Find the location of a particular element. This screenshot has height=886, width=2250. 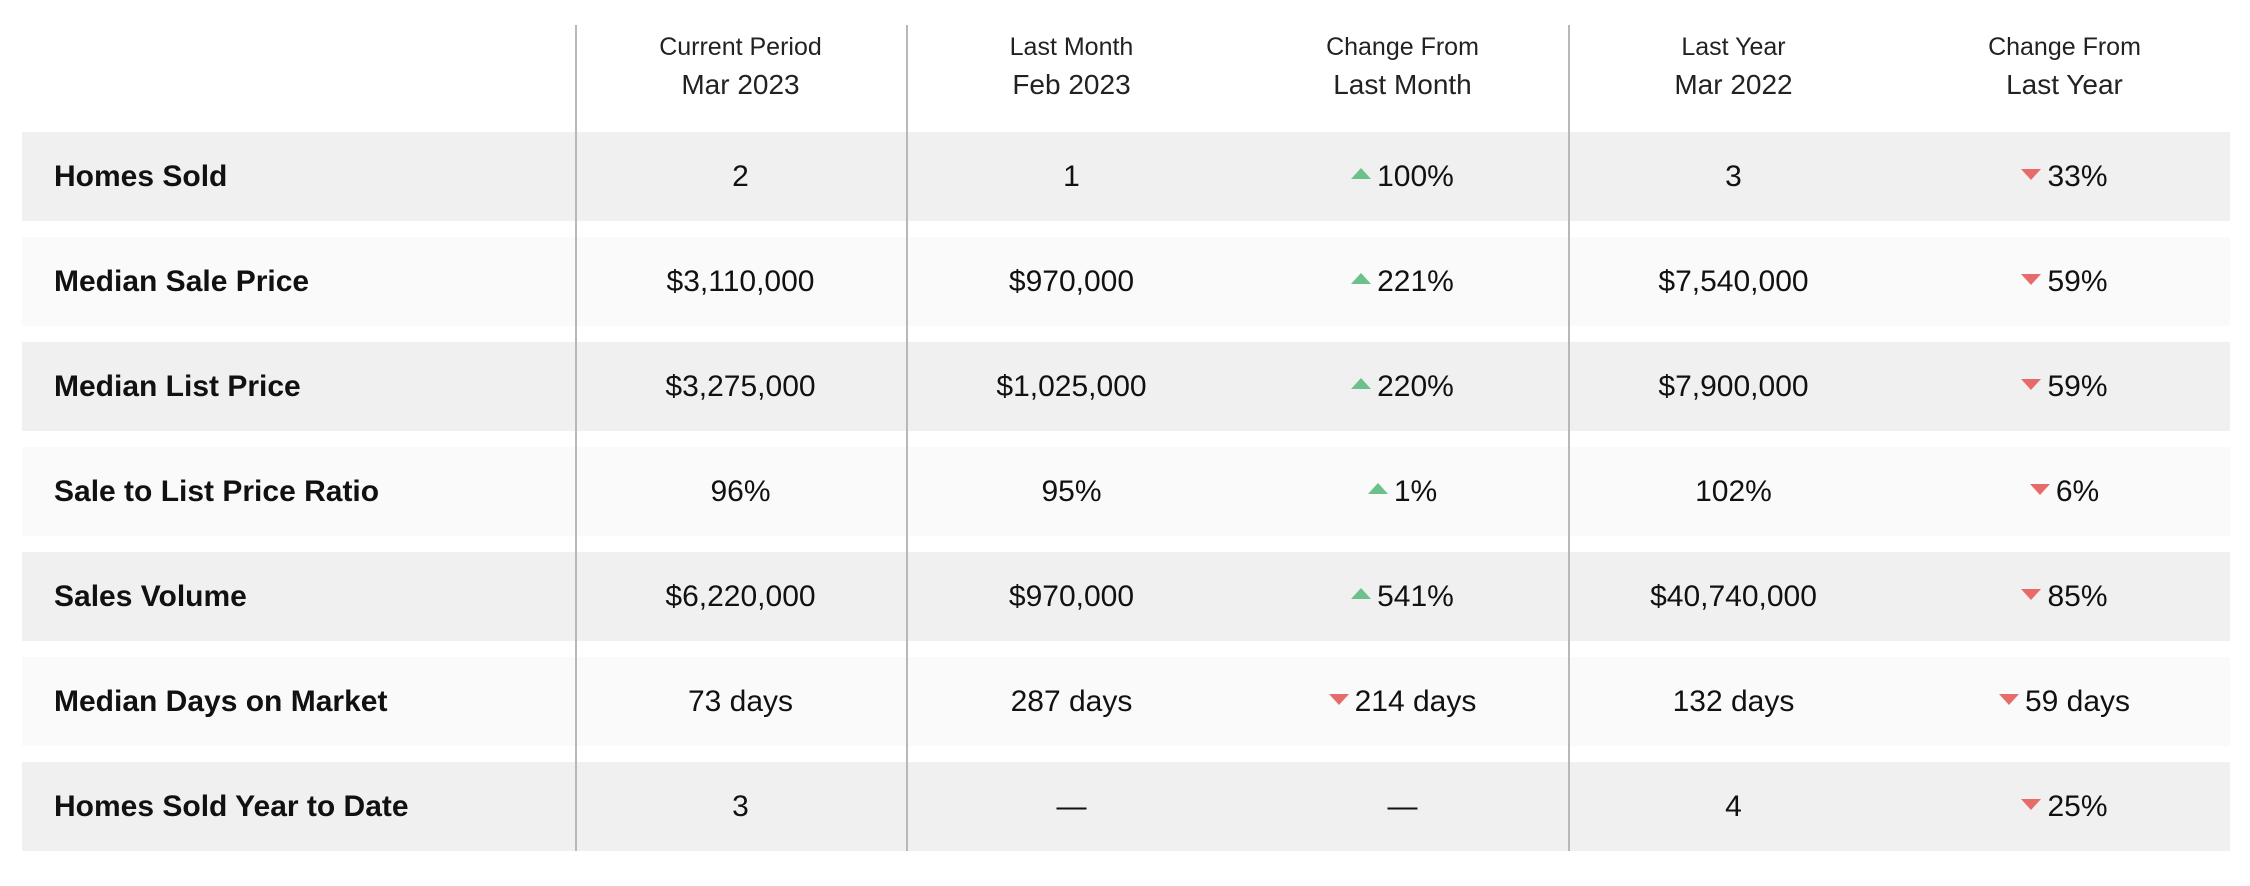

last-year-value-text: 132 days is located at coordinates (1733, 701).